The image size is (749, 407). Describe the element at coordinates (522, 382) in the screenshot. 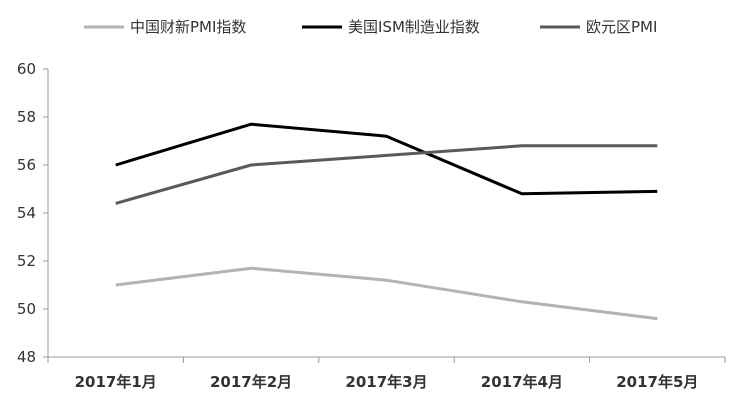

I see `x-tick-label: 2017年4月` at that location.